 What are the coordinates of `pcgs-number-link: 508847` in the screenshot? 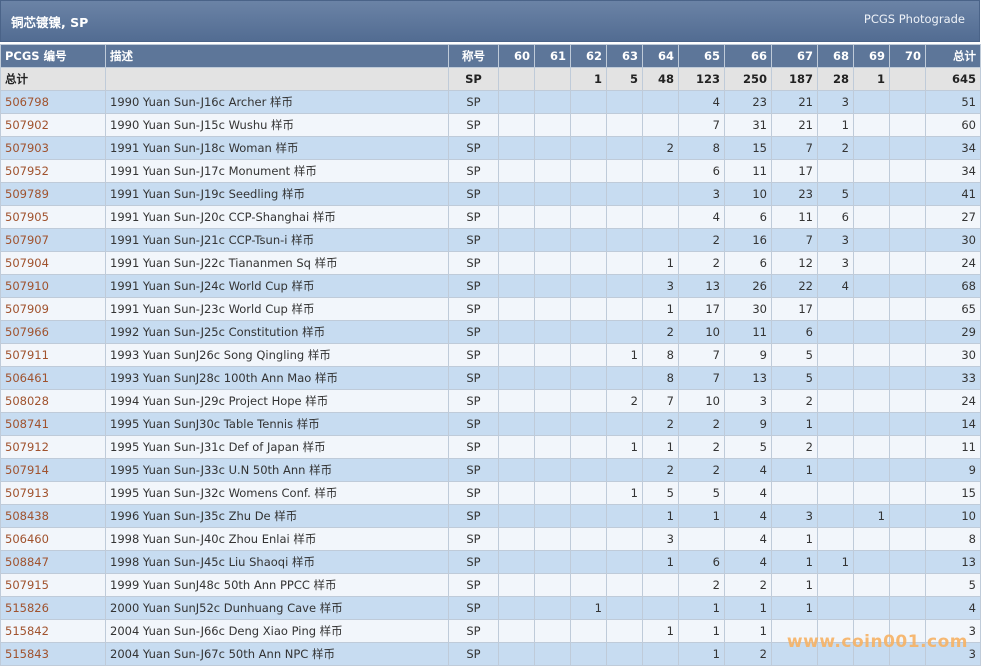 It's located at (53, 562).